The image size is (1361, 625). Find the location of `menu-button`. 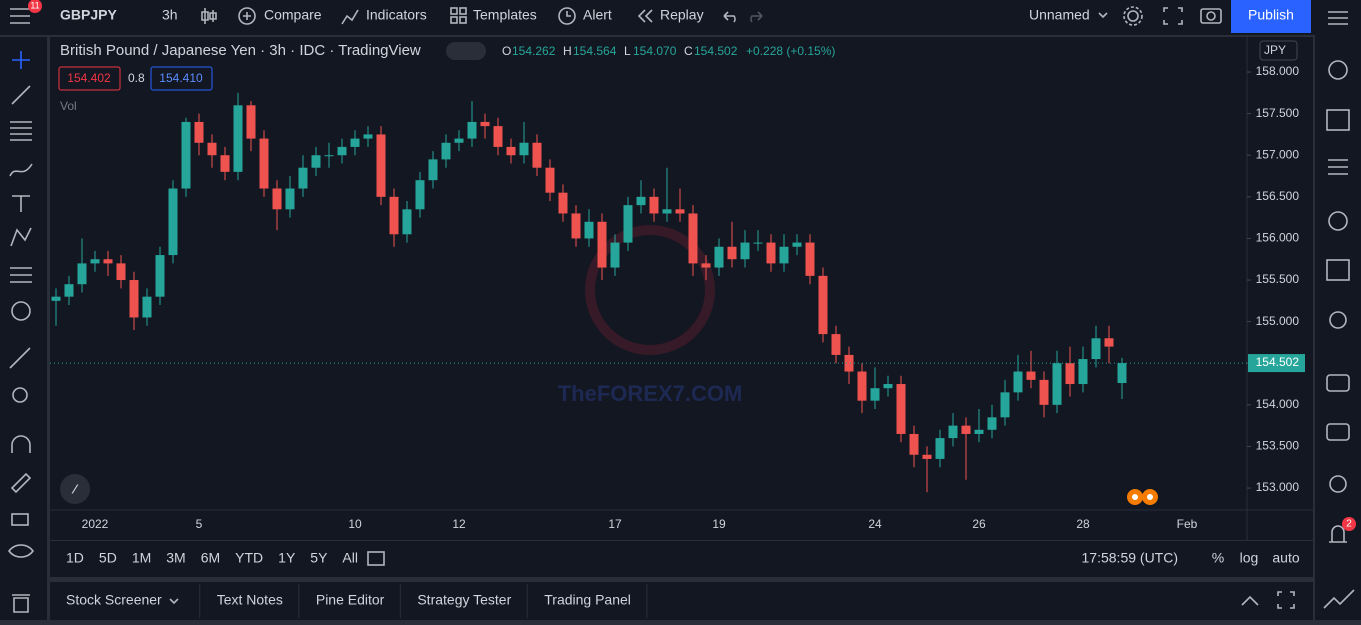

menu-button is located at coordinates (20, 16).